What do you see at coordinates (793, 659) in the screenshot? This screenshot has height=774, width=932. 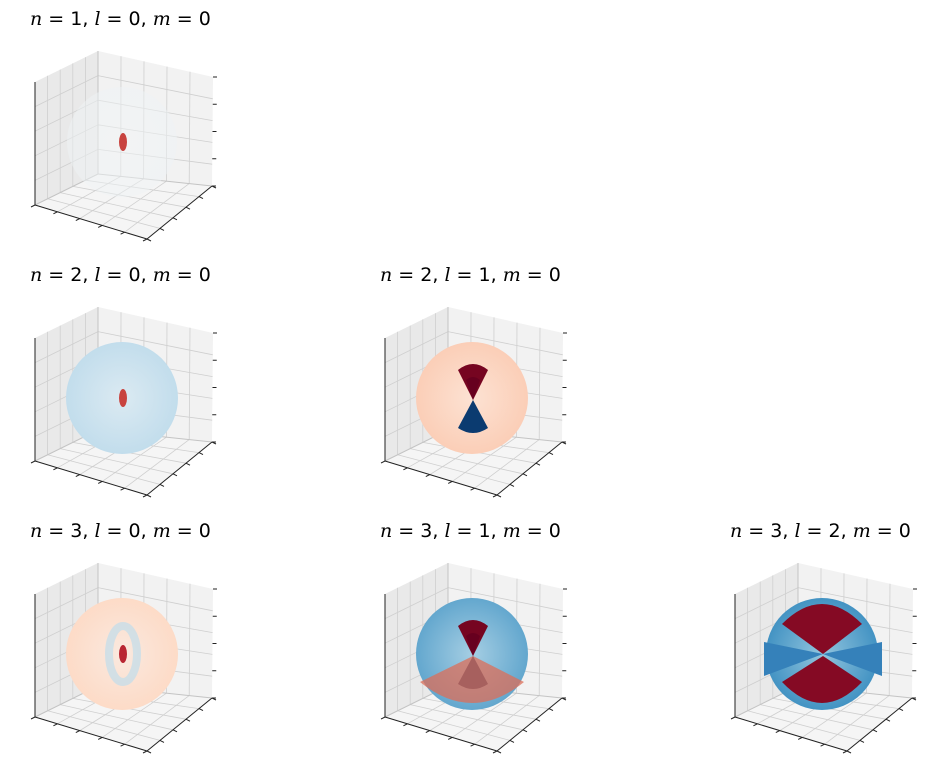 I see `orbital-band-left` at bounding box center [793, 659].